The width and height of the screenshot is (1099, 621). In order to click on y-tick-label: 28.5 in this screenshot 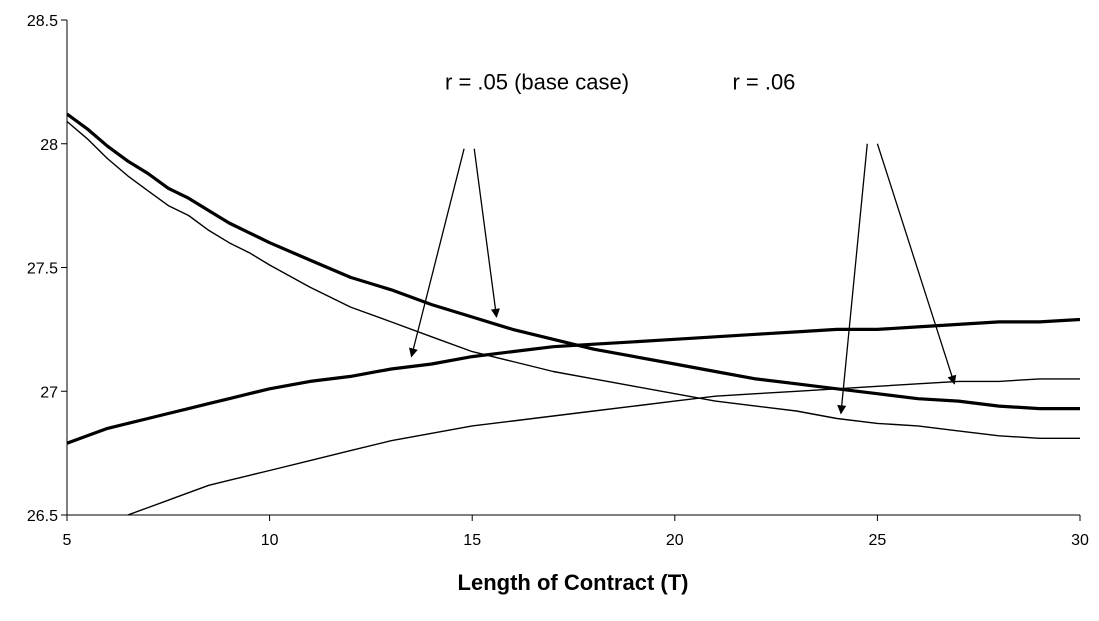, I will do `click(42, 21)`.